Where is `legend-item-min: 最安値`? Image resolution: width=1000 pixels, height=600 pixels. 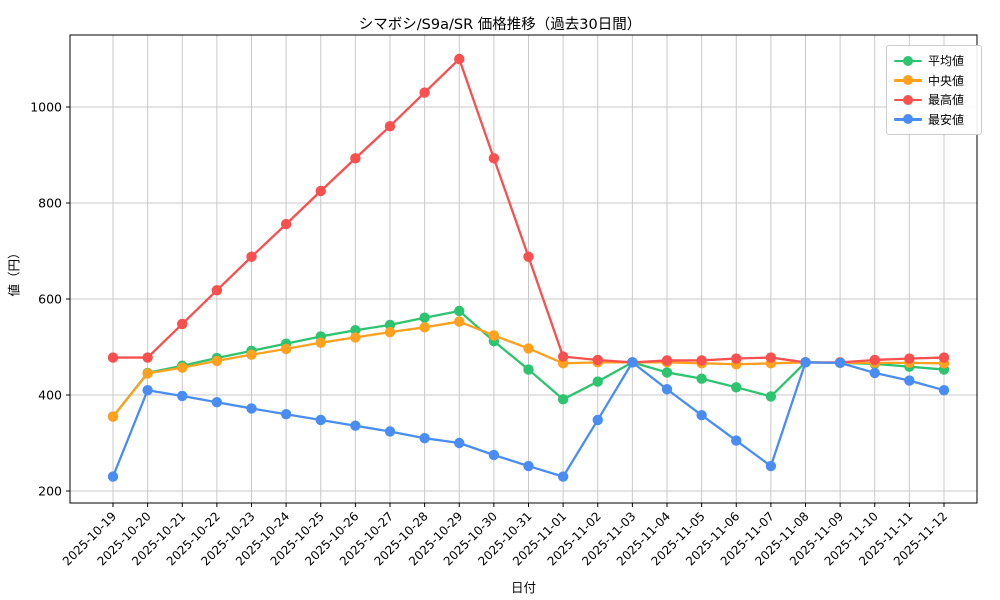 legend-item-min: 最安値 is located at coordinates (933, 120).